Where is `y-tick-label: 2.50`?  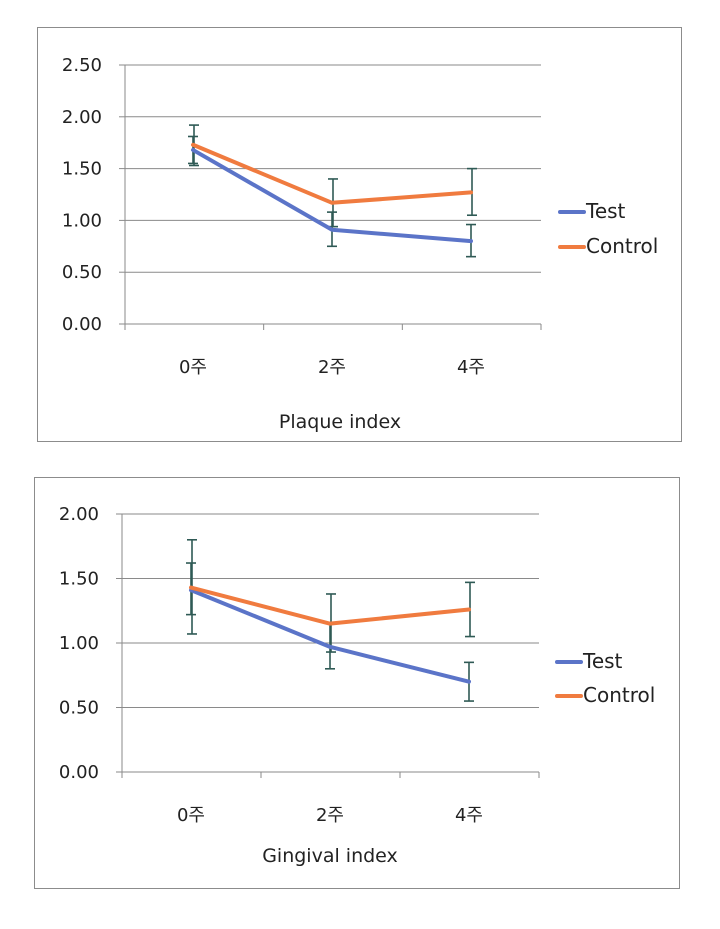 y-tick-label: 2.50 is located at coordinates (82, 65).